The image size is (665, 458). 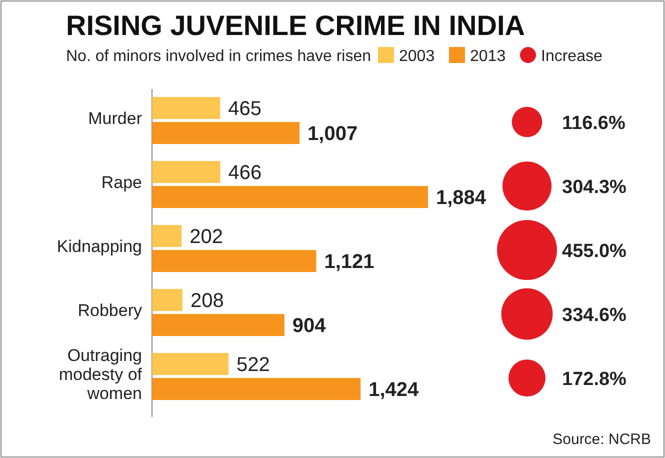 I want to click on y-tick-label: Rape, so click(x=121, y=182).